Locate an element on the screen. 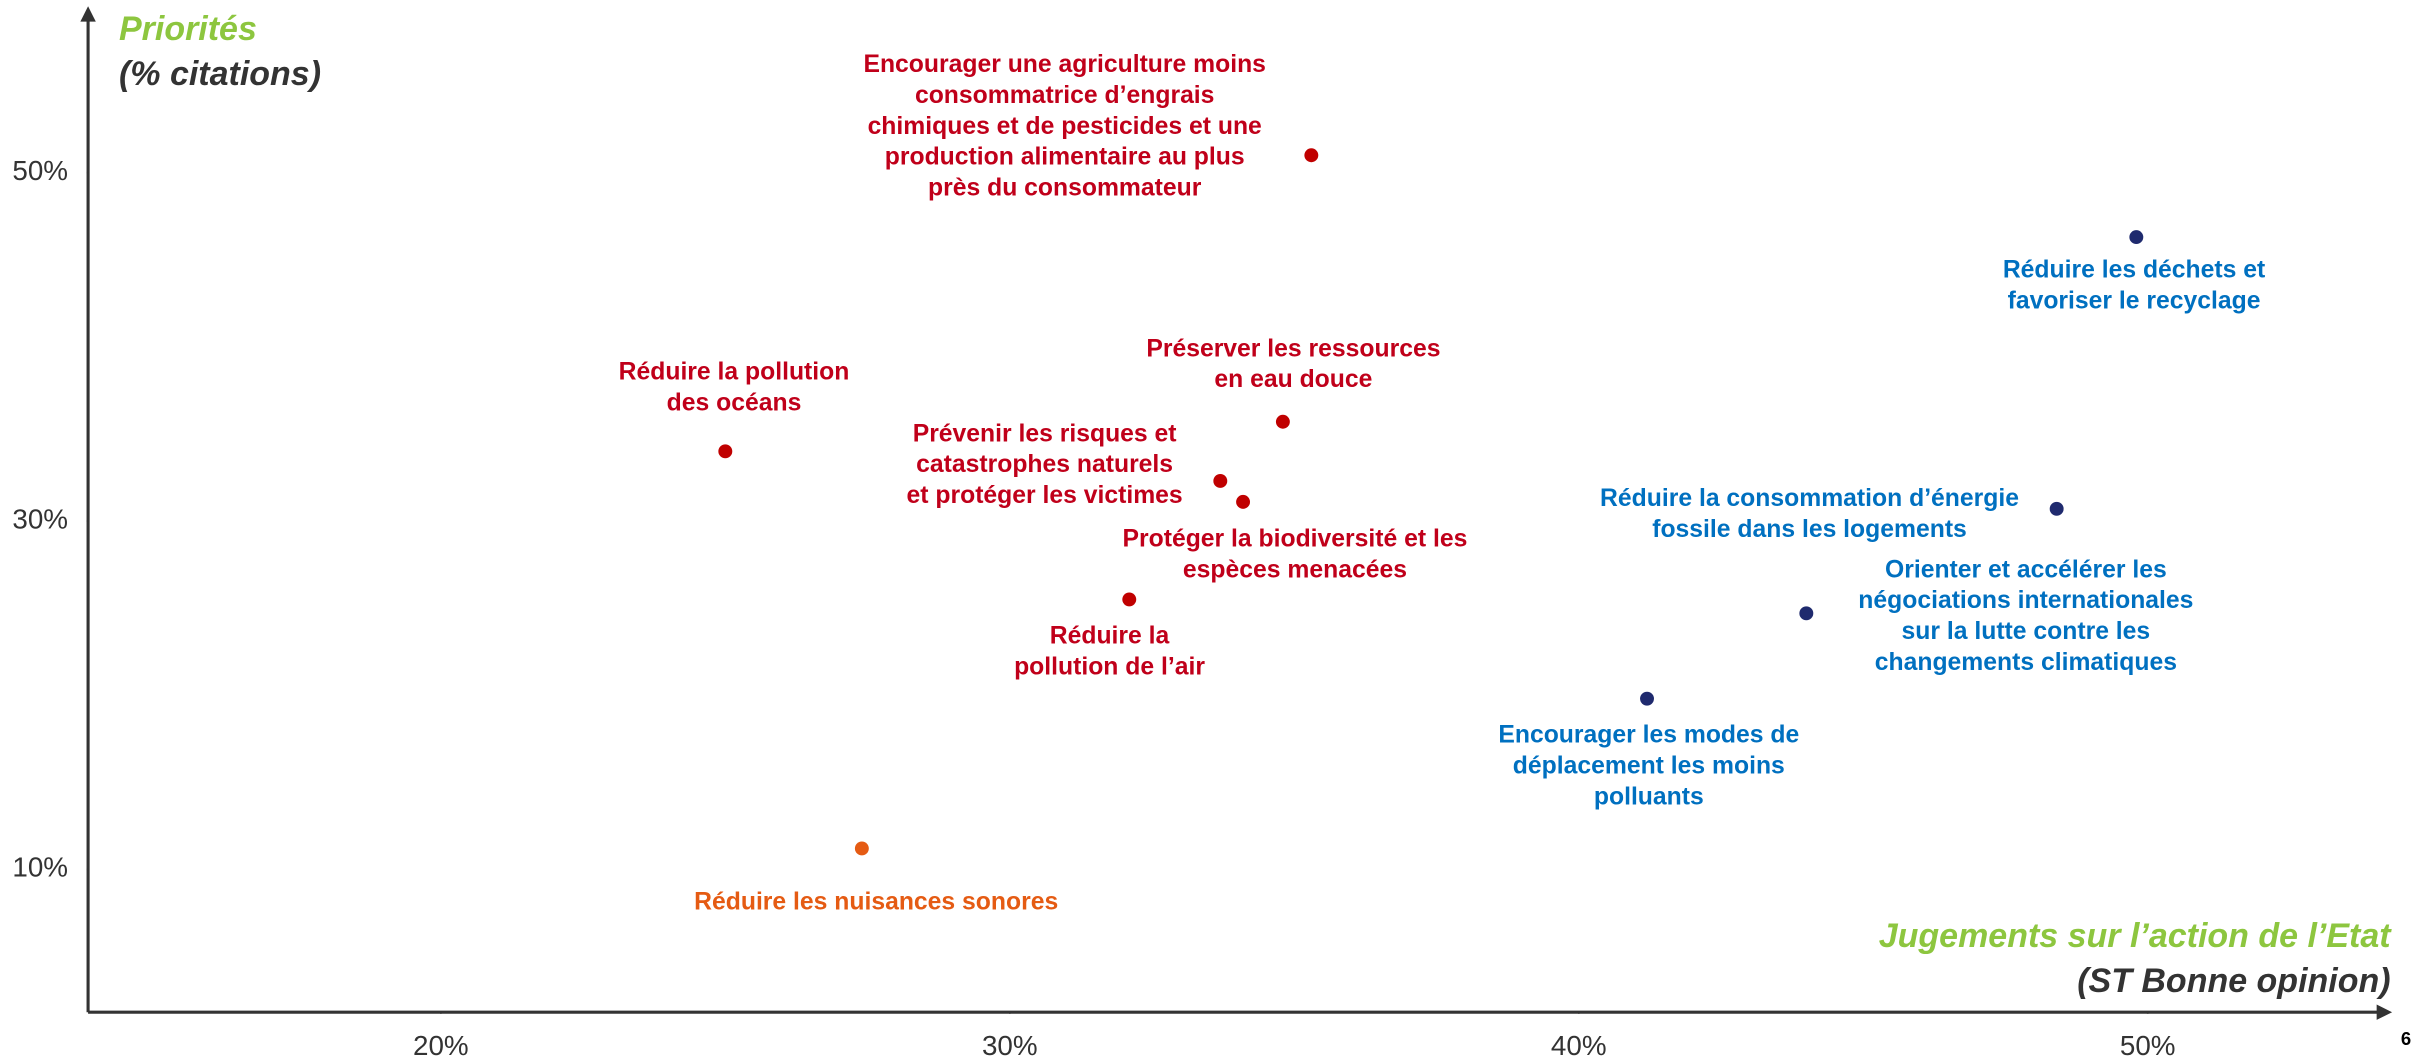 The width and height of the screenshot is (2423, 1058). point-label: Réduire les nuisances sonores is located at coordinates (876, 901).